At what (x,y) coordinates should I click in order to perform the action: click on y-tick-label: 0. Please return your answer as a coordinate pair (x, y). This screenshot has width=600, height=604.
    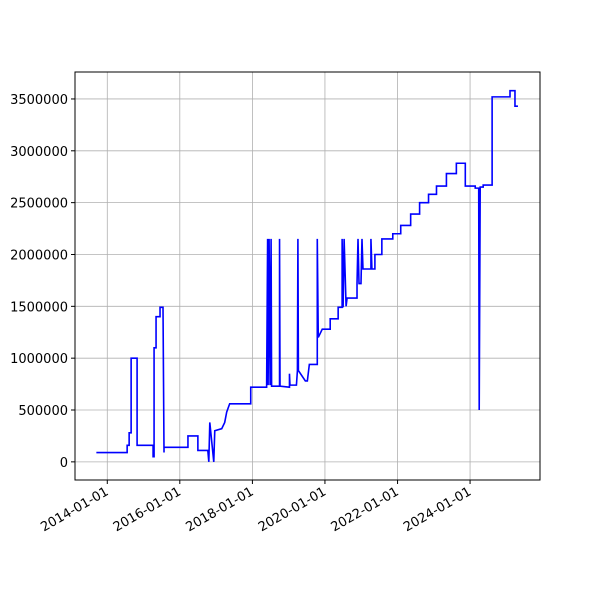
    Looking at the image, I should click on (64, 463).